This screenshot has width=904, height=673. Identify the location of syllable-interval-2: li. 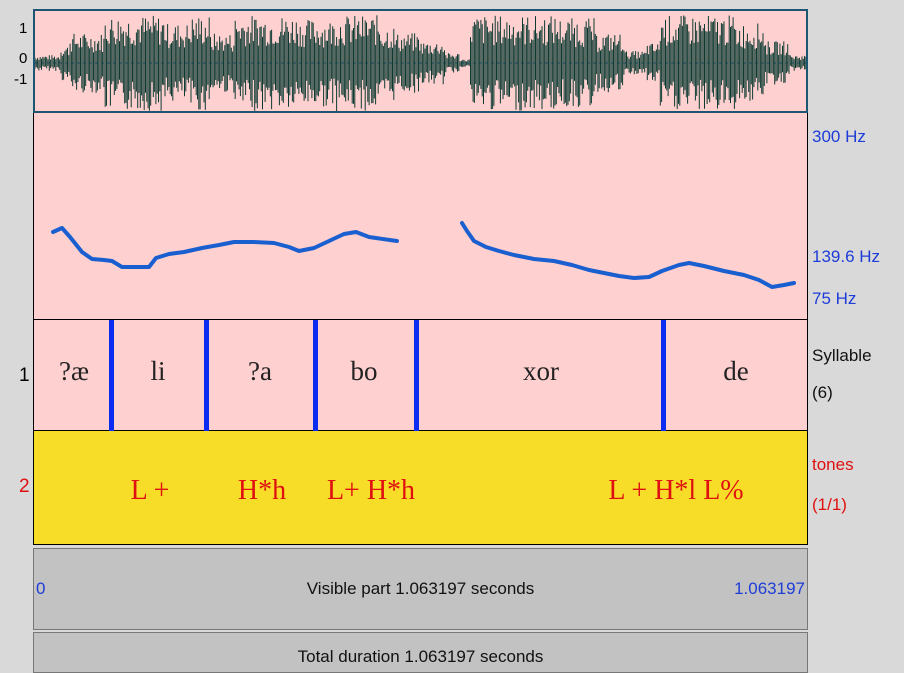
(158, 371).